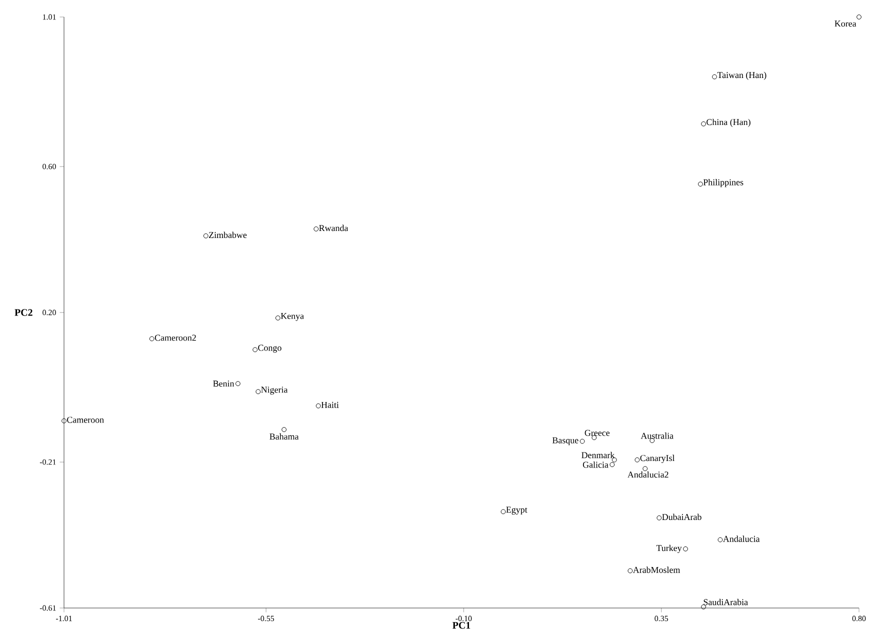 The height and width of the screenshot is (644, 871). I want to click on annotation: CanaryIsl, so click(657, 458).